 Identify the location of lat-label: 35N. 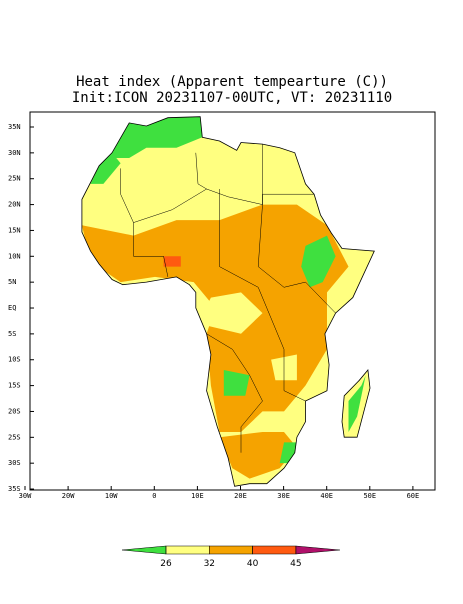
(14, 127).